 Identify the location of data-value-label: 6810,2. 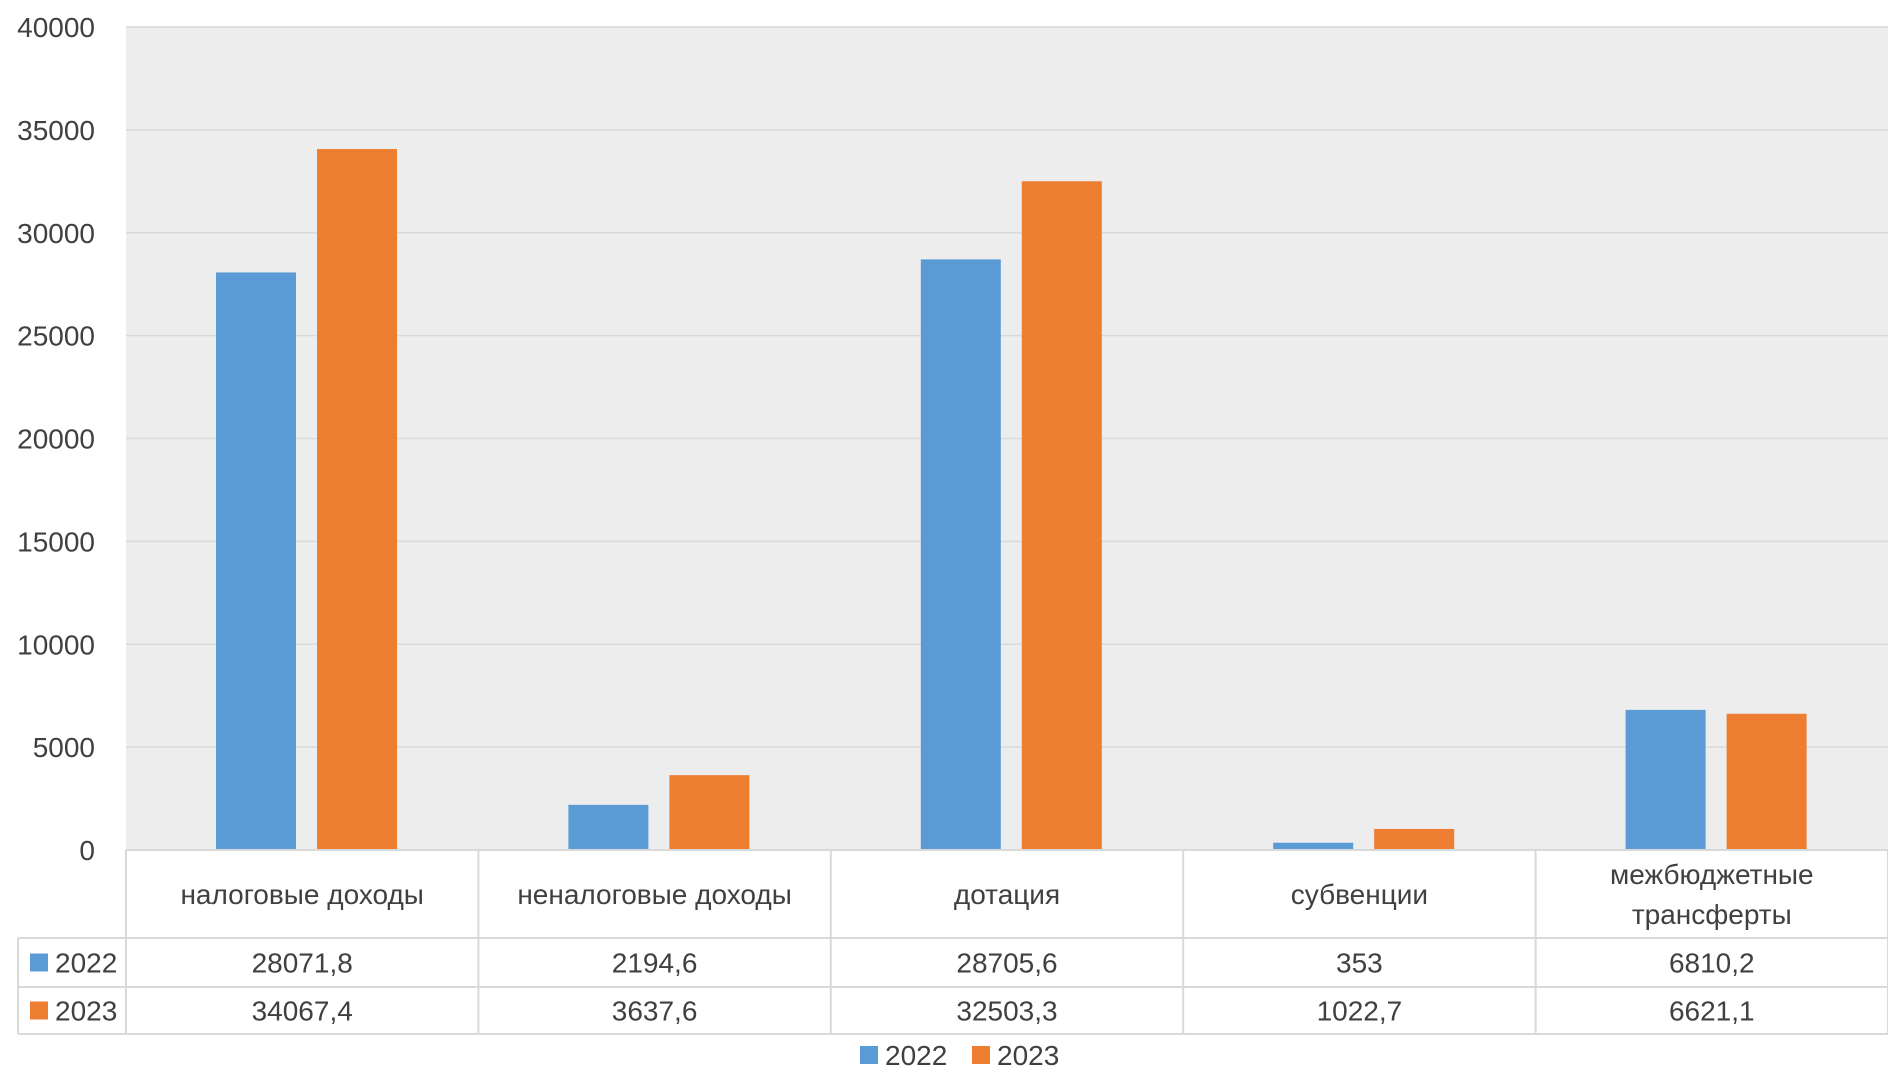
(1712, 963).